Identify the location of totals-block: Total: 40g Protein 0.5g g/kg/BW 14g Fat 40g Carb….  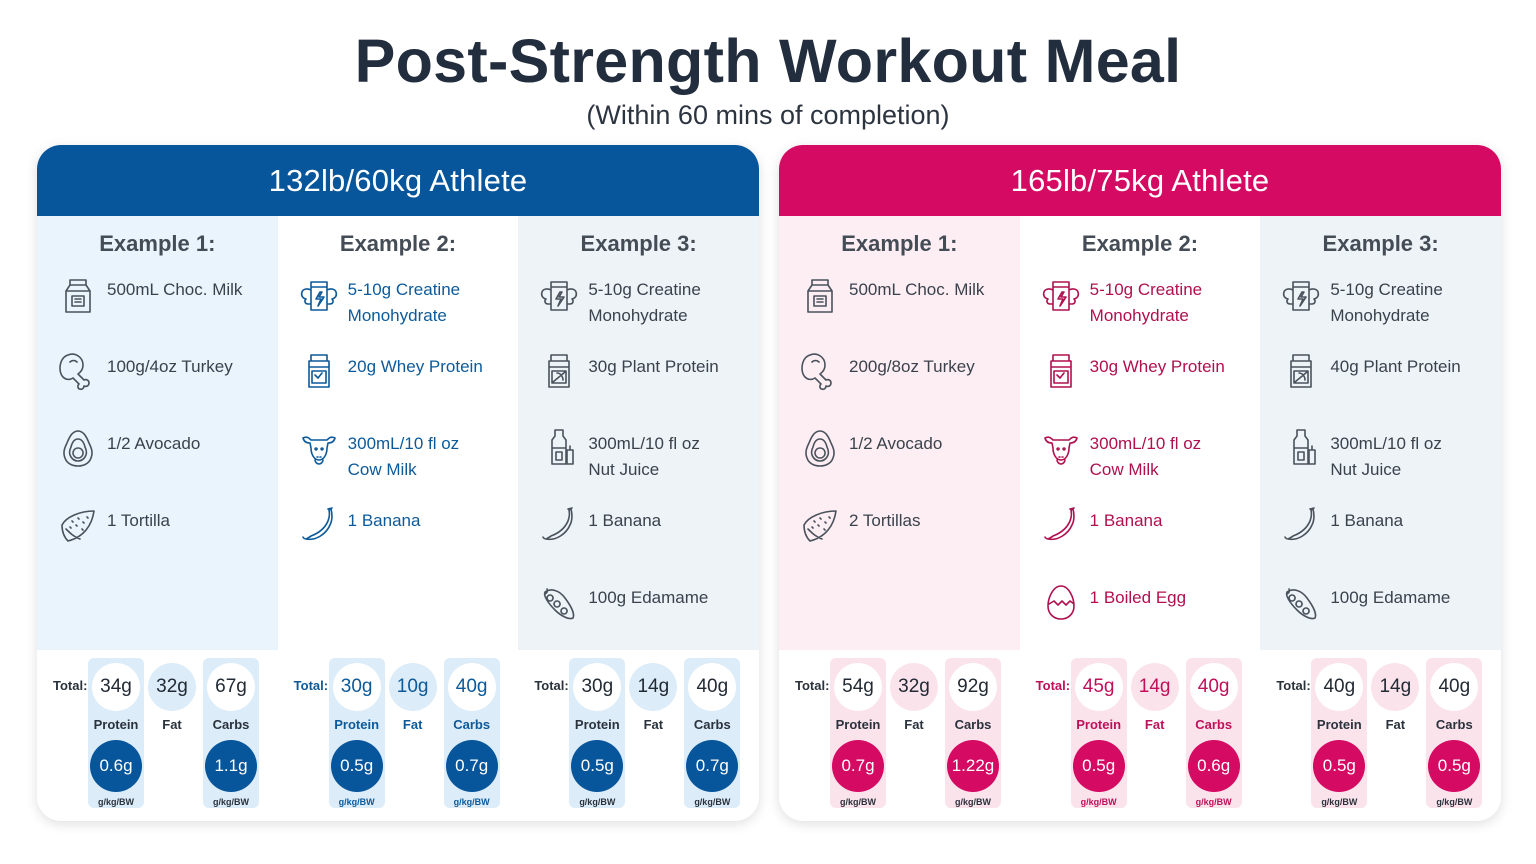
(1380, 735).